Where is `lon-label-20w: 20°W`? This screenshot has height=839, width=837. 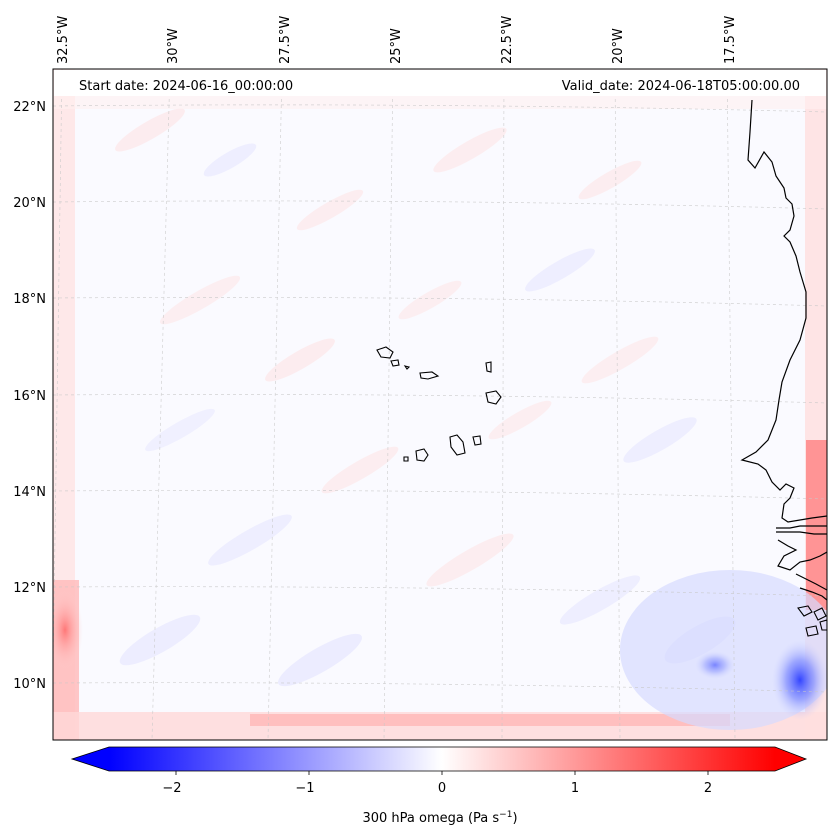
lon-label-20w: 20°W is located at coordinates (618, 46).